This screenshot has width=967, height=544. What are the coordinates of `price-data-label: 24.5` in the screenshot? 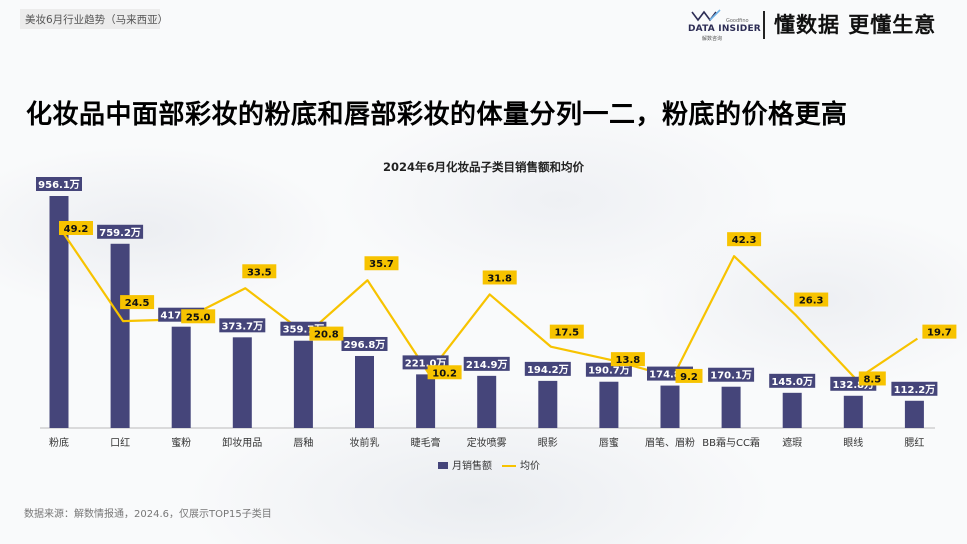 It's located at (137, 303).